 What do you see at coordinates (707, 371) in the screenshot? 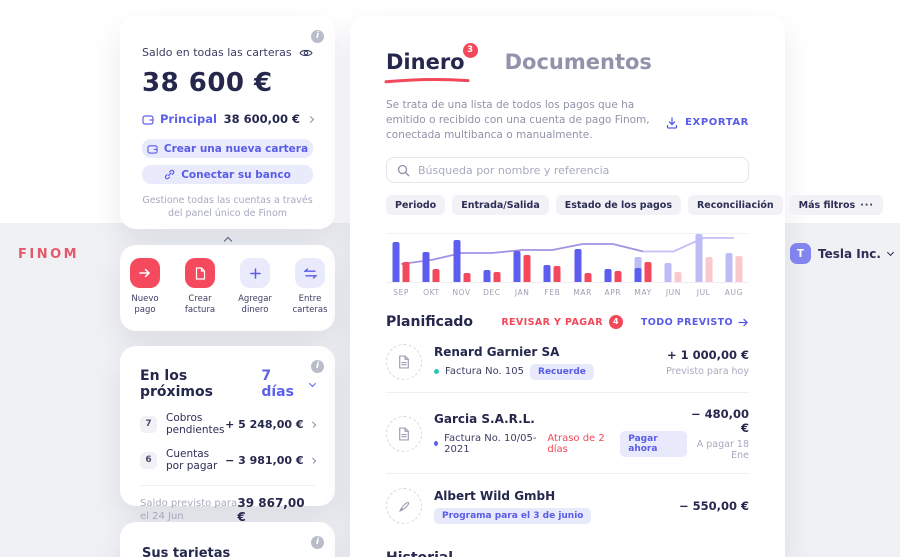
I see `due-label: Previsto para hoy` at bounding box center [707, 371].